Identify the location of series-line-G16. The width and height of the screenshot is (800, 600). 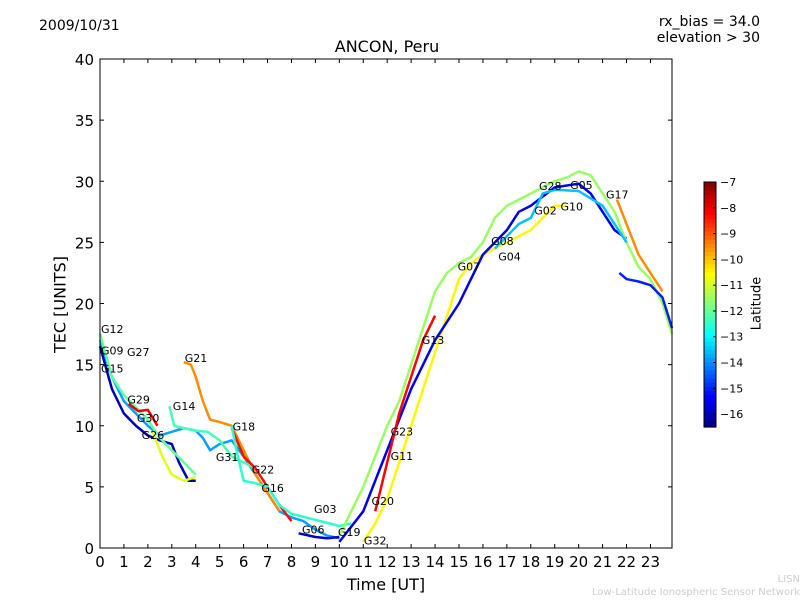
(291, 476).